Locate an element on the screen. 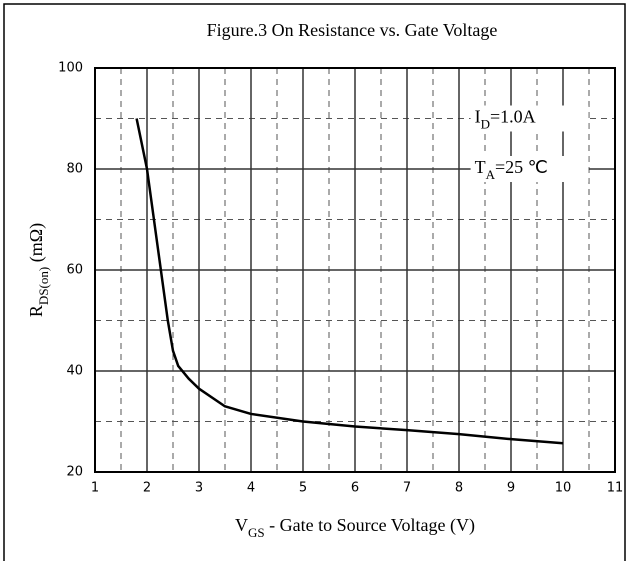 The image size is (628, 561). x-tick-label: 8 is located at coordinates (459, 488).